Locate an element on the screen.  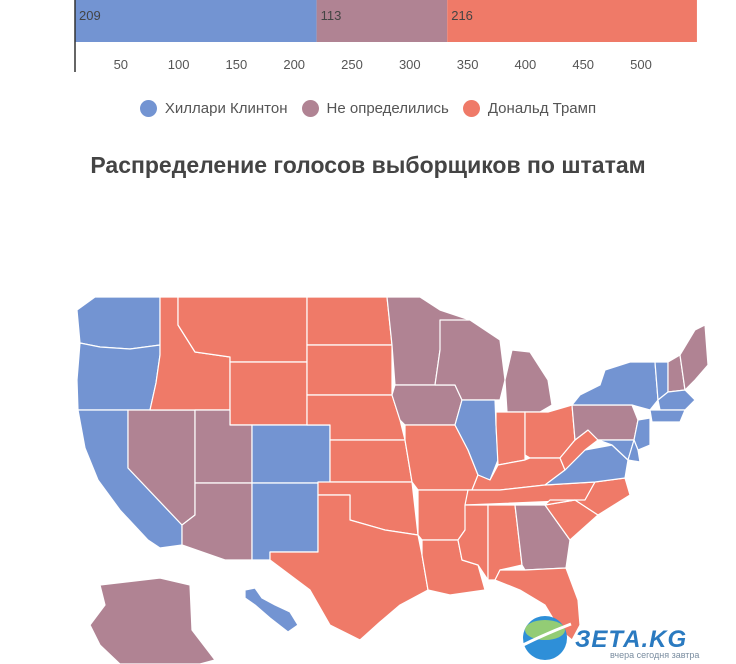
state-iowa is located at coordinates (427, 405).